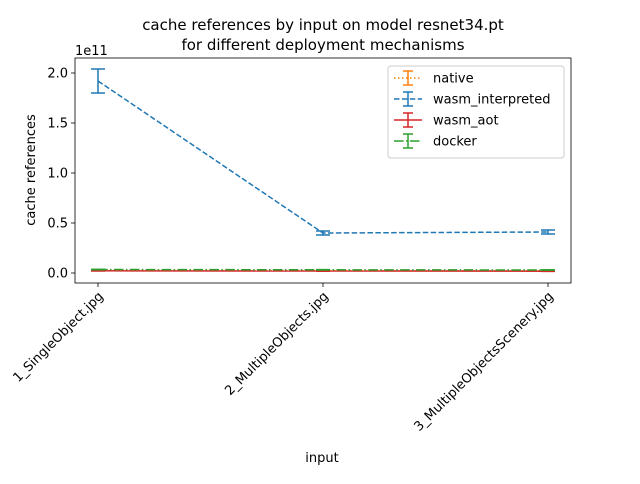 This screenshot has width=640, height=484. I want to click on y-tick-label: 1.0, so click(57, 174).